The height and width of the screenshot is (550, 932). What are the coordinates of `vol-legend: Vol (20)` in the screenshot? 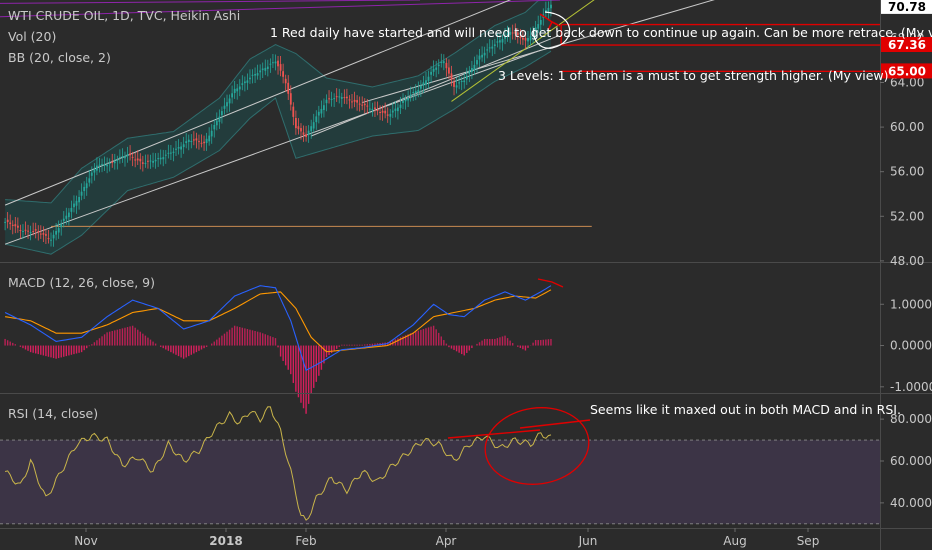 It's located at (32, 36).